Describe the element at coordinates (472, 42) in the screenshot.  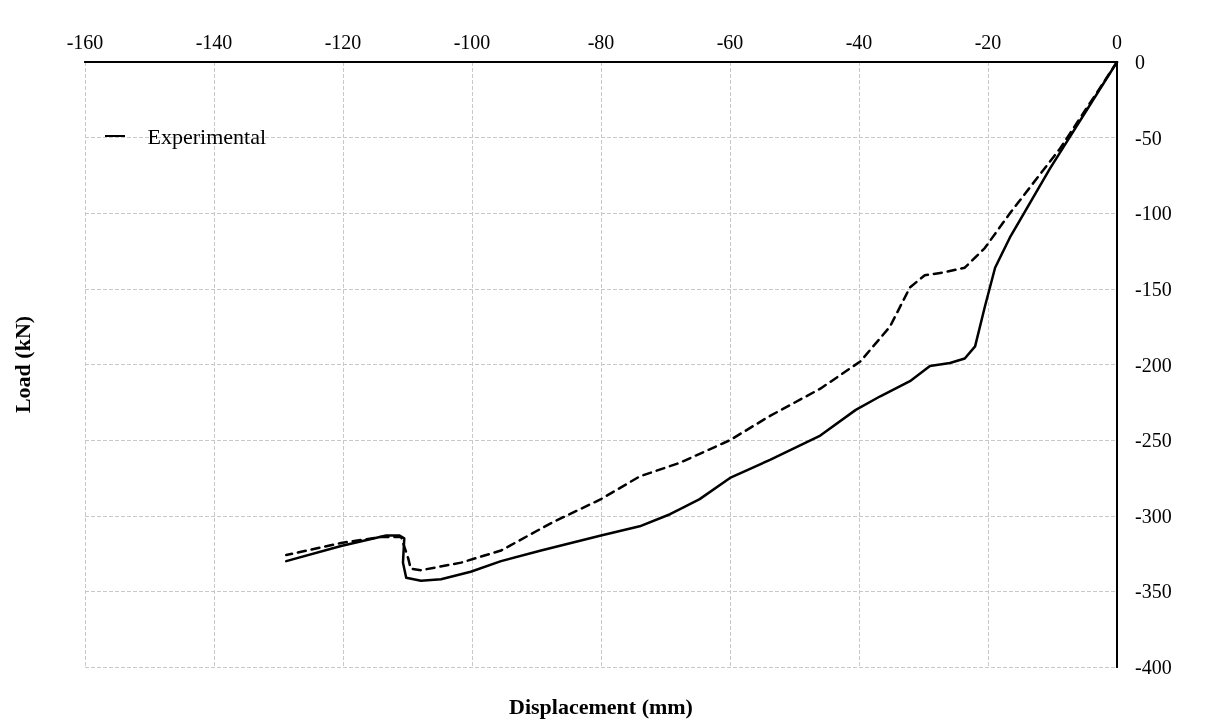
I see `x-tick-label: -100` at that location.